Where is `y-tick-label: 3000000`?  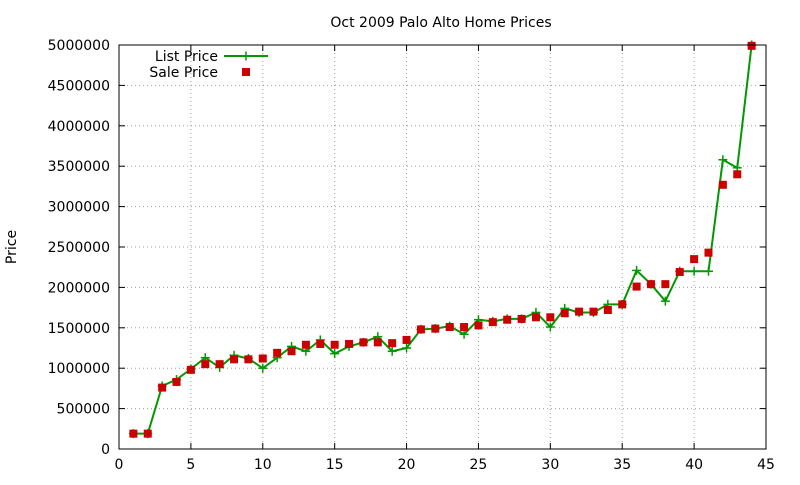 y-tick-label: 3000000 is located at coordinates (79, 208).